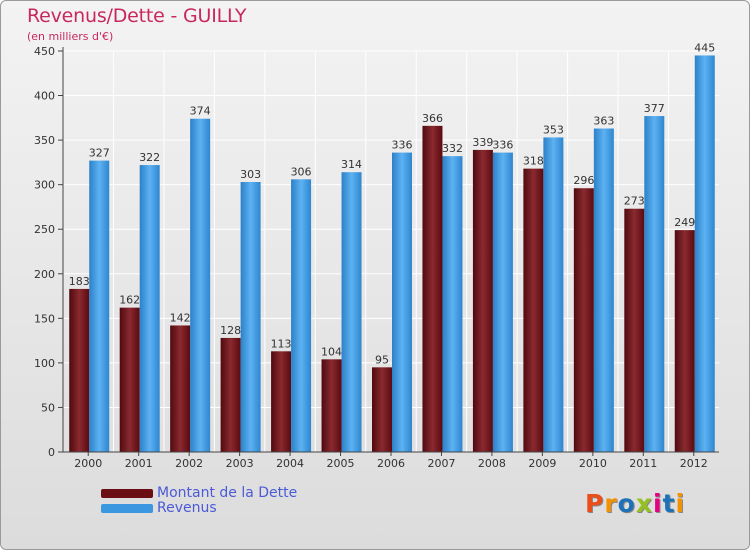  I want to click on y-tick-label: 350, so click(44, 140).